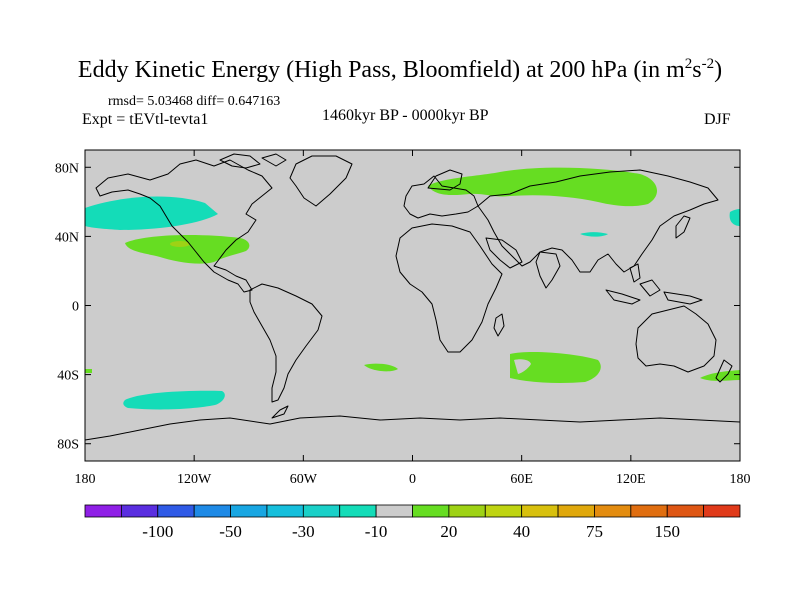 Image resolution: width=800 pixels, height=600 pixels. I want to click on coast-scandinavia, so click(445, 180).